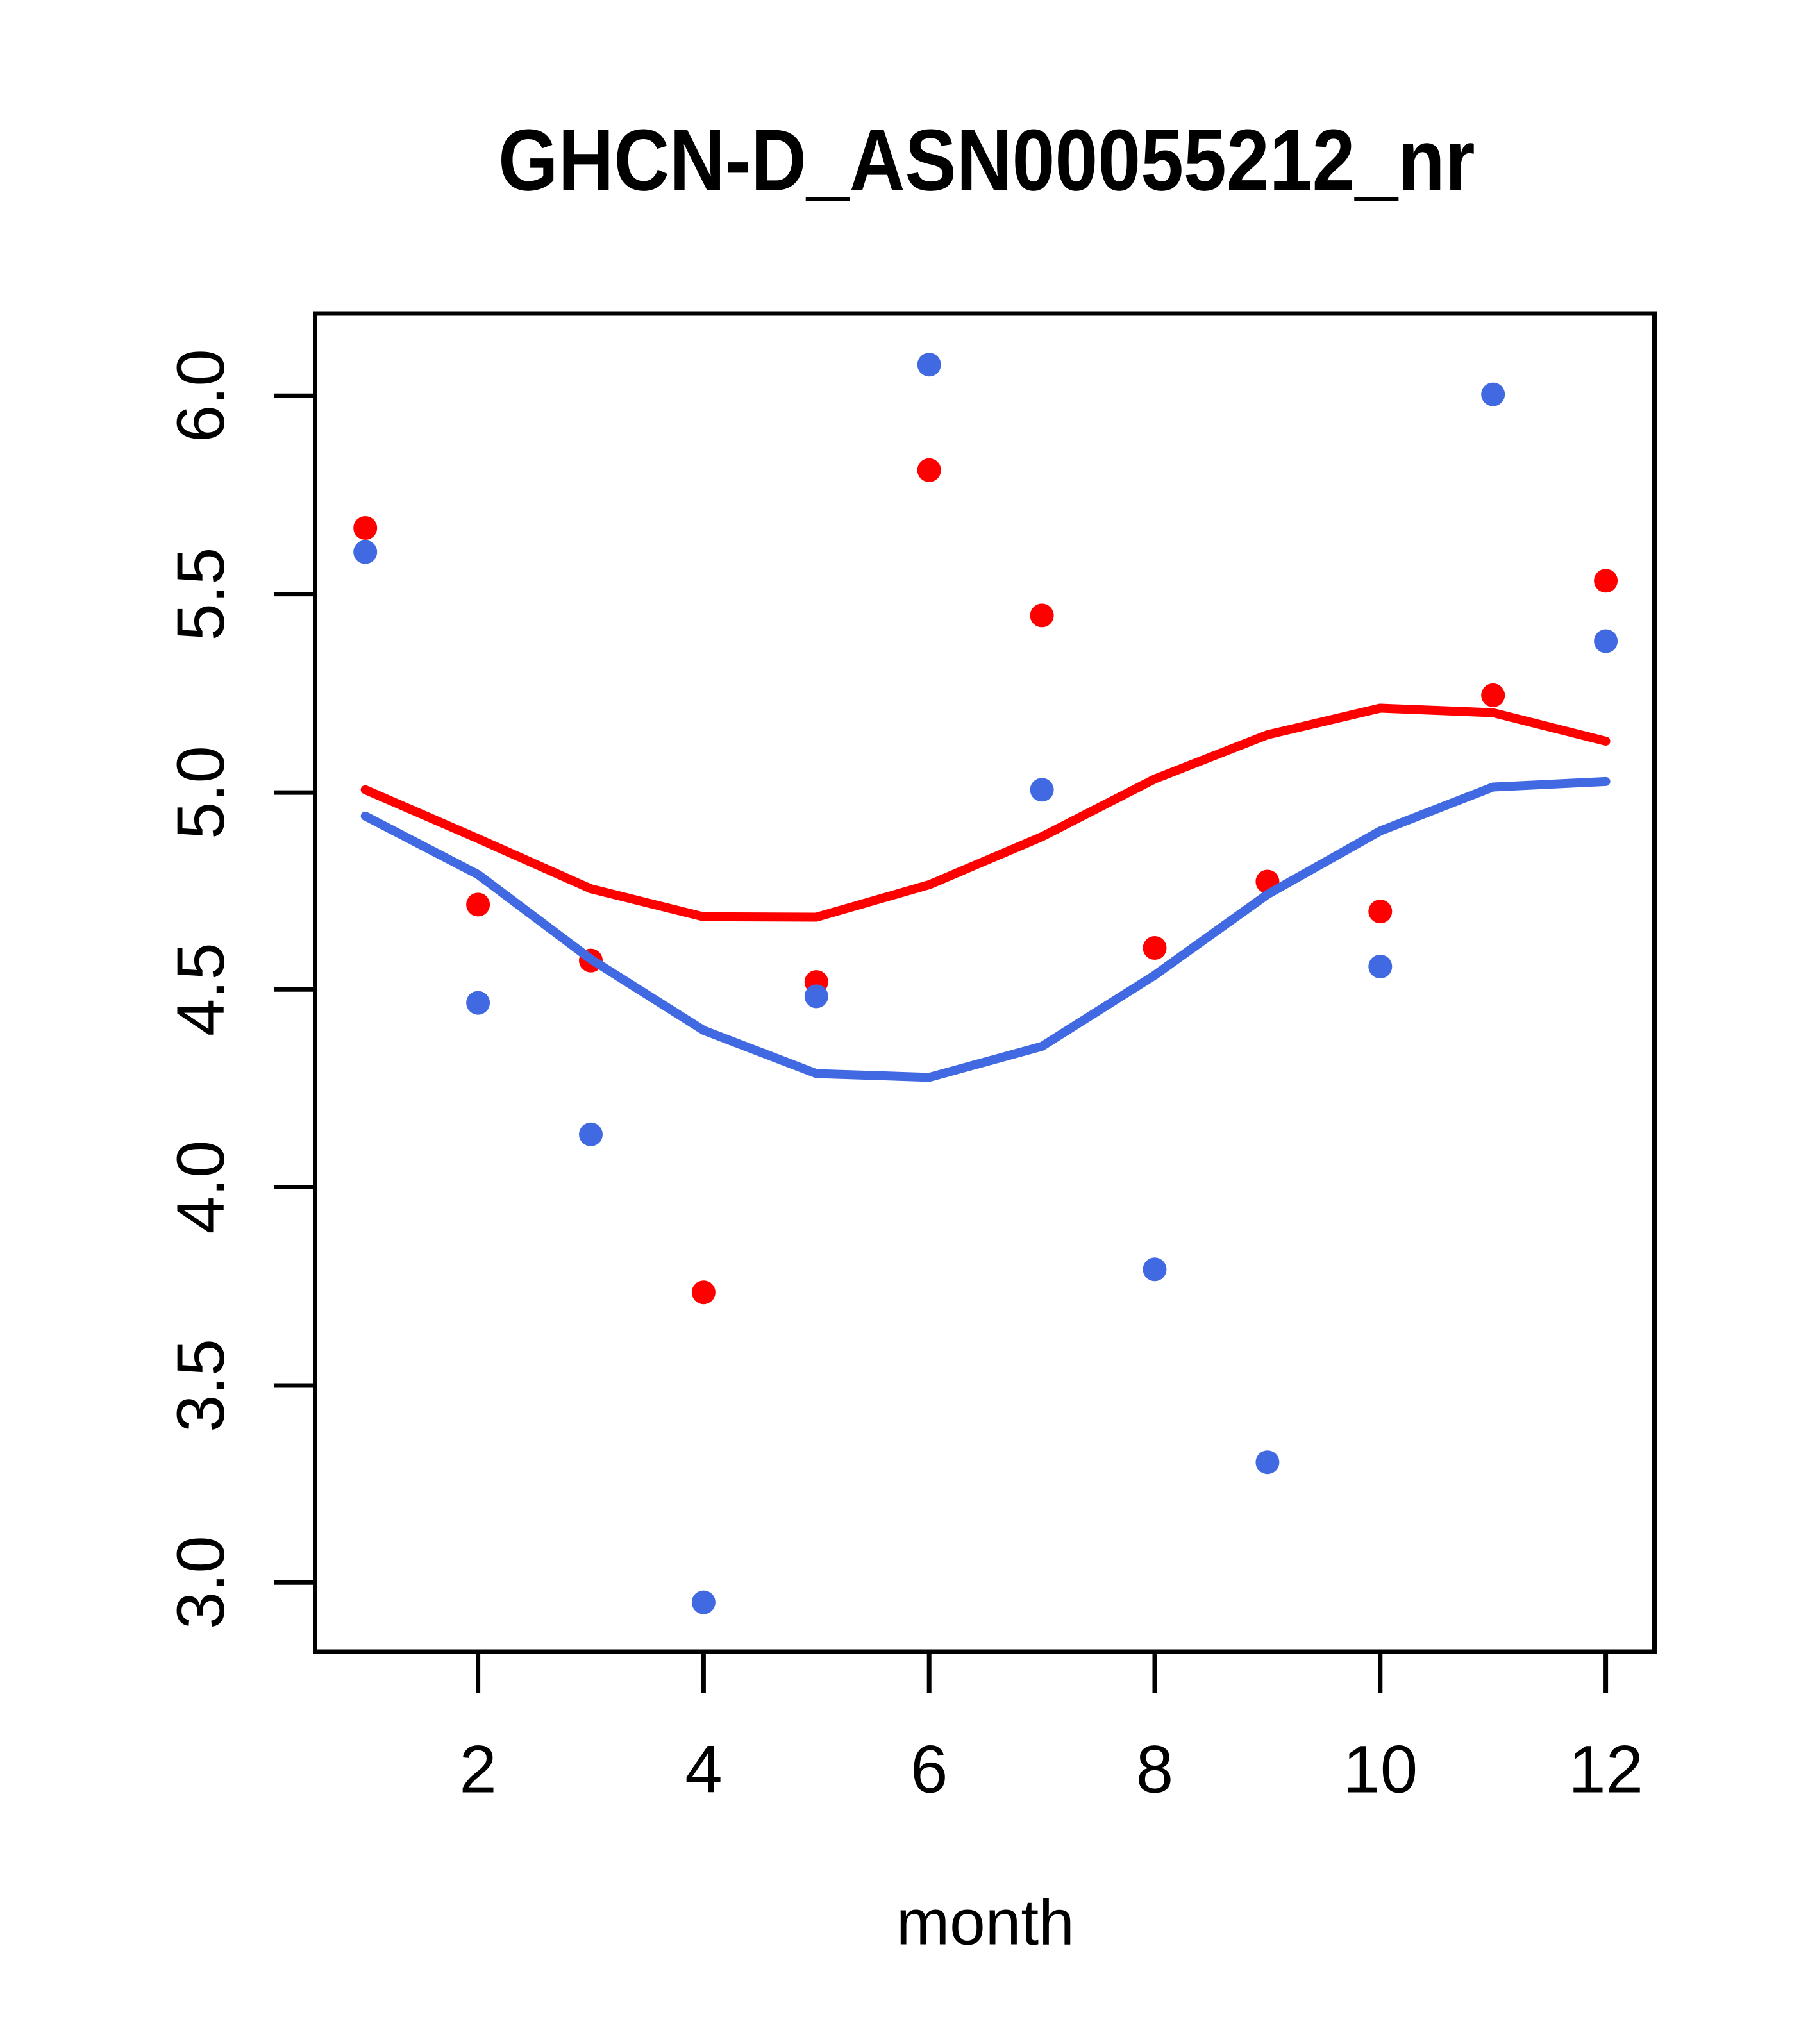  Describe the element at coordinates (201, 1187) in the screenshot. I see `svg-text: 4.0` at that location.